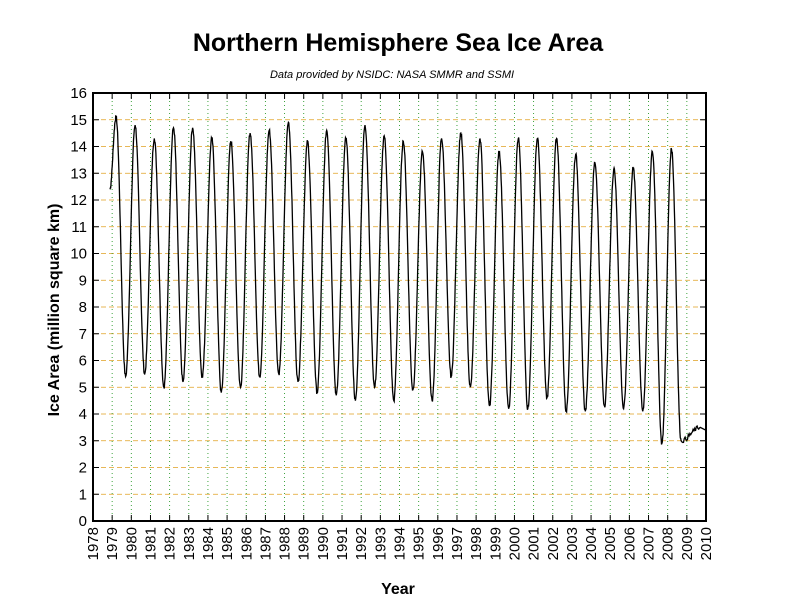 This screenshot has height=612, width=792. I want to click on x-tick-label: 2005, so click(610, 543).